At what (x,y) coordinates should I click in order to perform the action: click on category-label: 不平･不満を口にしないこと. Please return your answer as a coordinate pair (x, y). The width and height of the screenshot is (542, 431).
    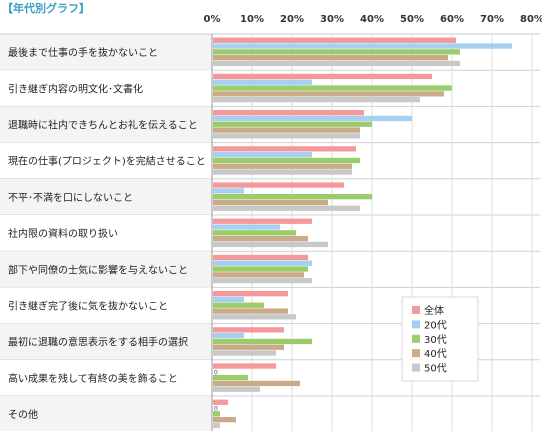
    Looking at the image, I should click on (70, 198).